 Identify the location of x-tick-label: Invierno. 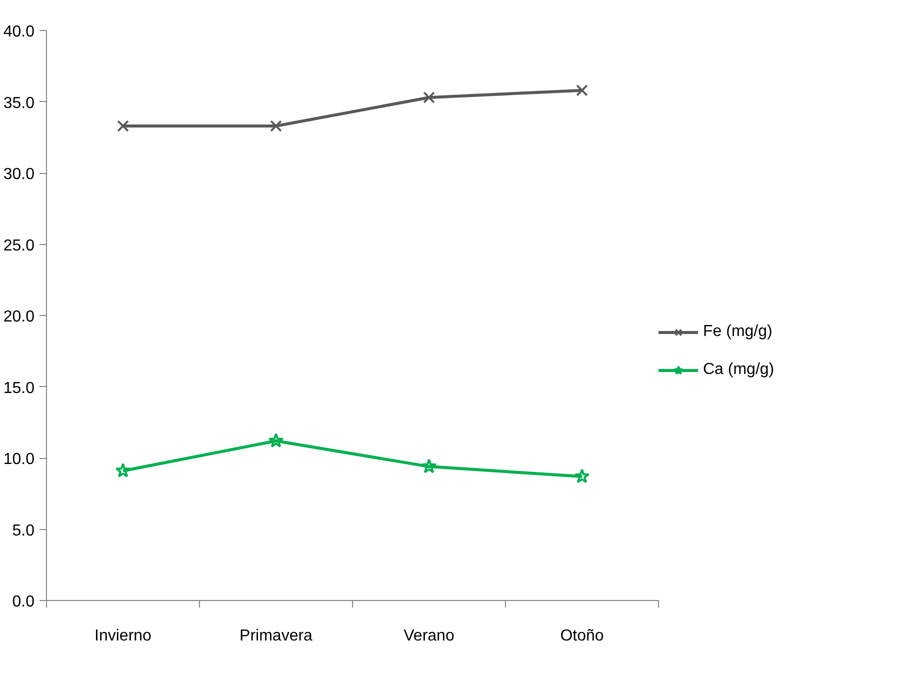
(123, 636).